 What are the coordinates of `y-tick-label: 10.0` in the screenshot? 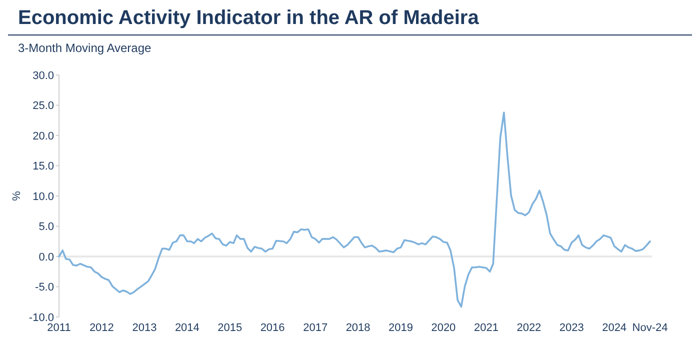 It's located at (43, 196).